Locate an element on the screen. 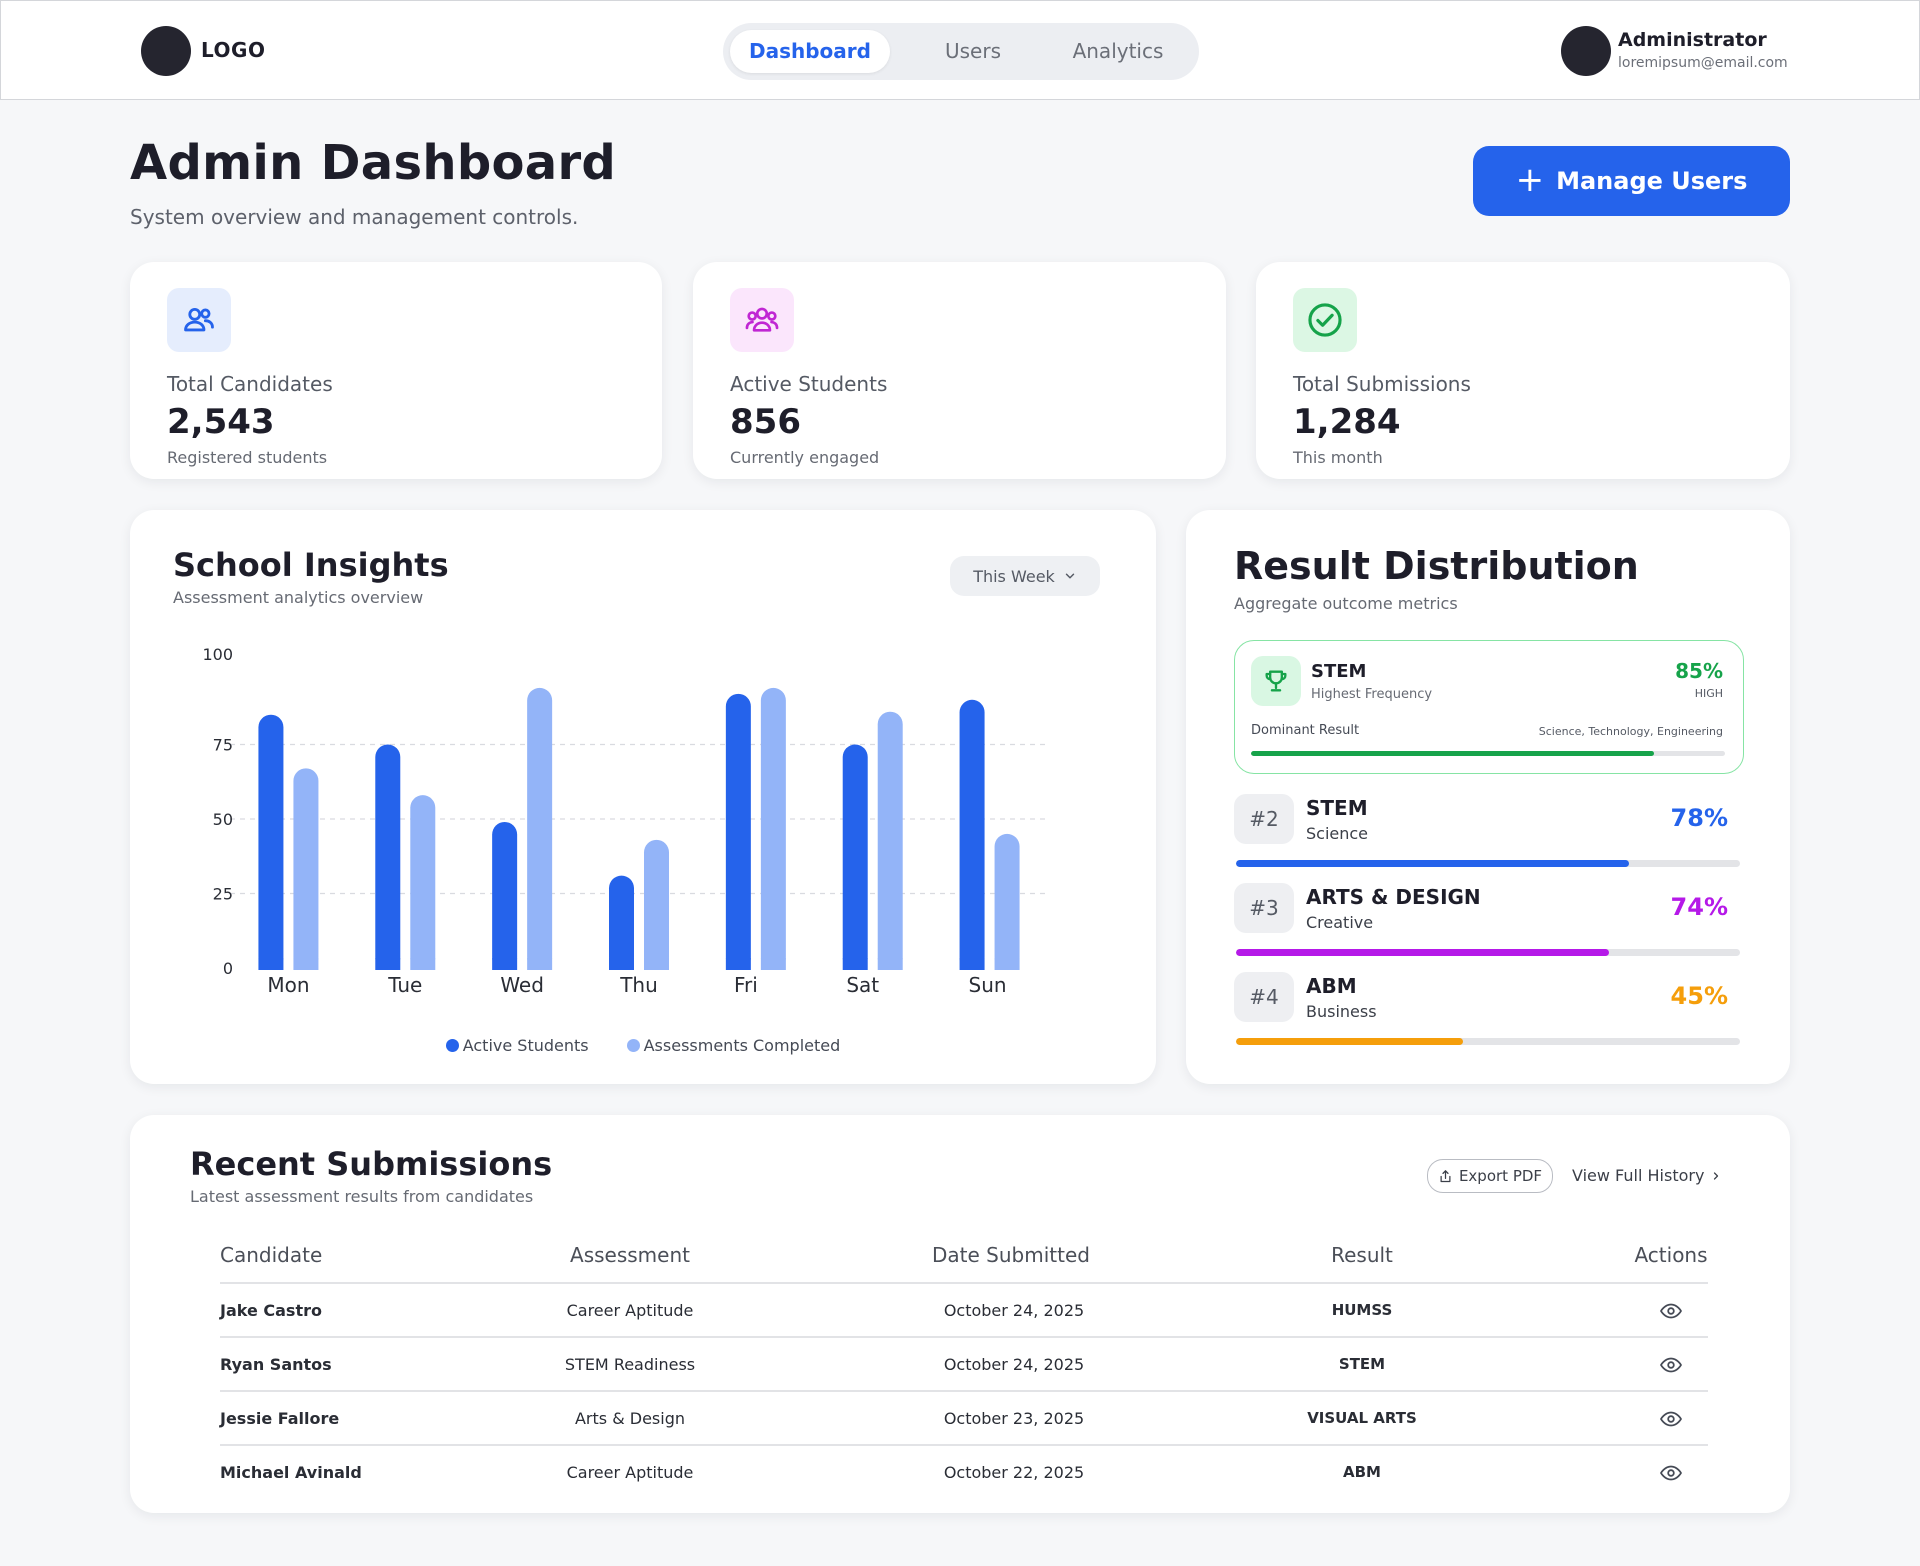 The height and width of the screenshot is (1566, 1920). bar-active-students-wed is located at coordinates (505, 895).